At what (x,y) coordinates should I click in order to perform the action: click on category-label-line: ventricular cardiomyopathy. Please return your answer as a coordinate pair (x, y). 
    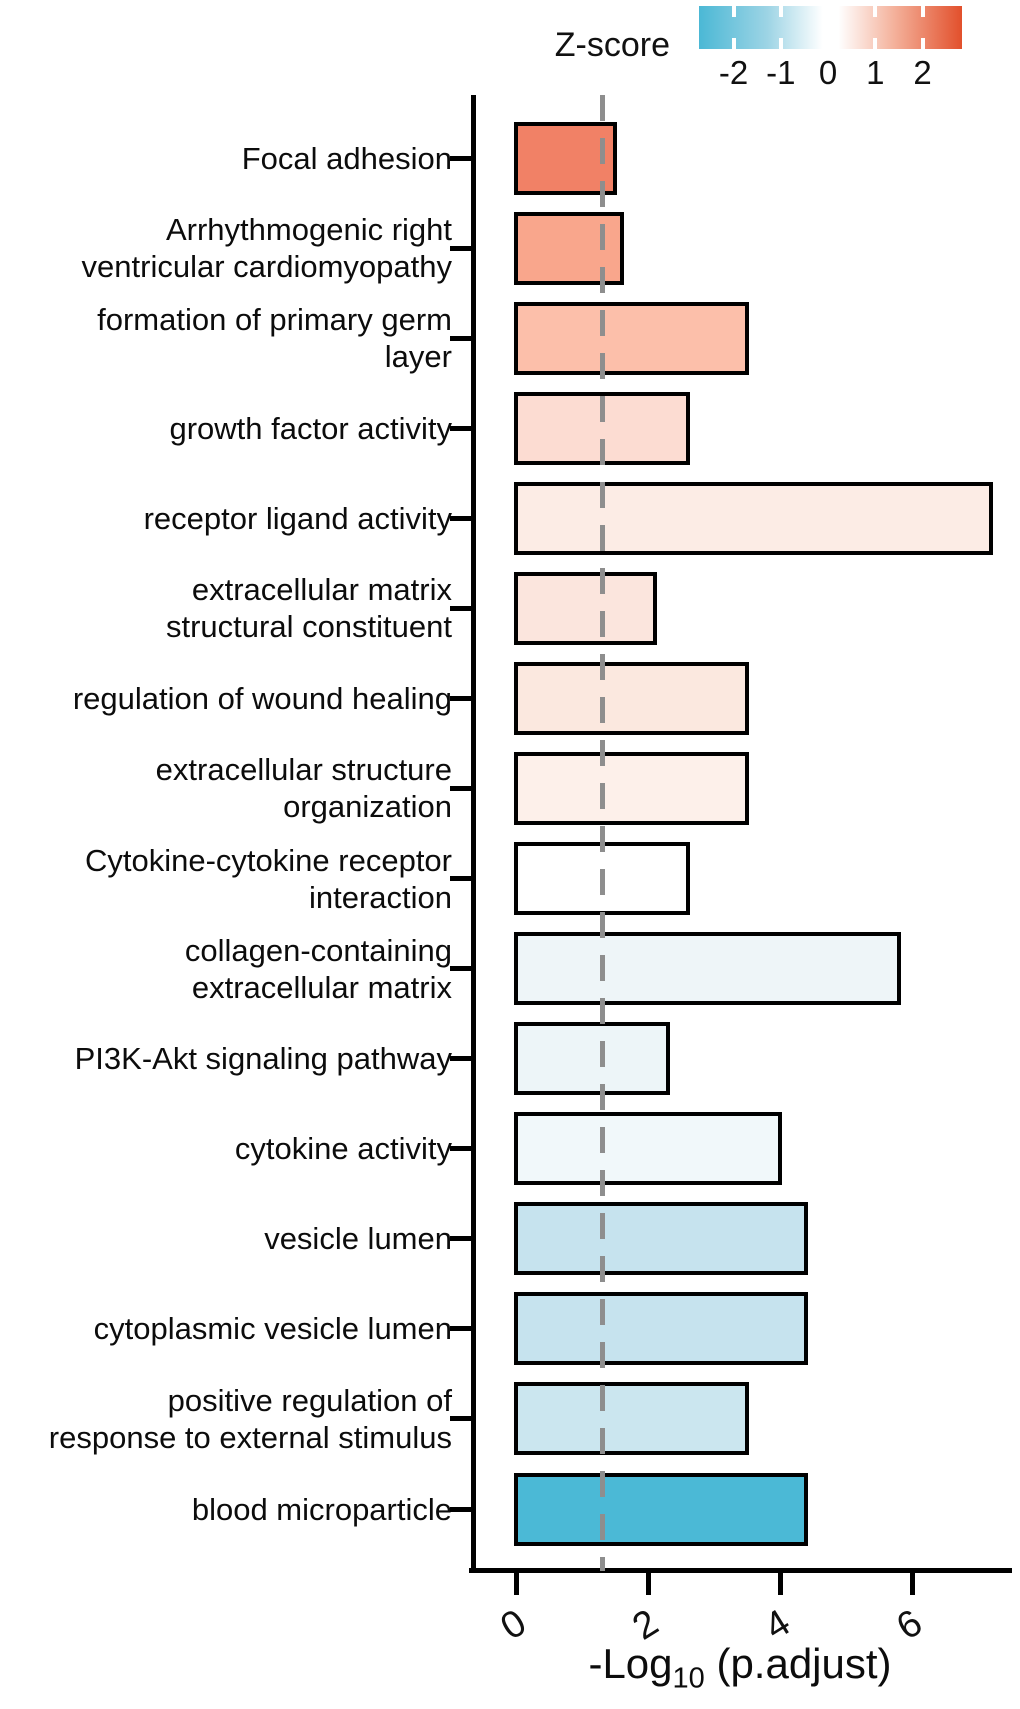
    Looking at the image, I should click on (266, 267).